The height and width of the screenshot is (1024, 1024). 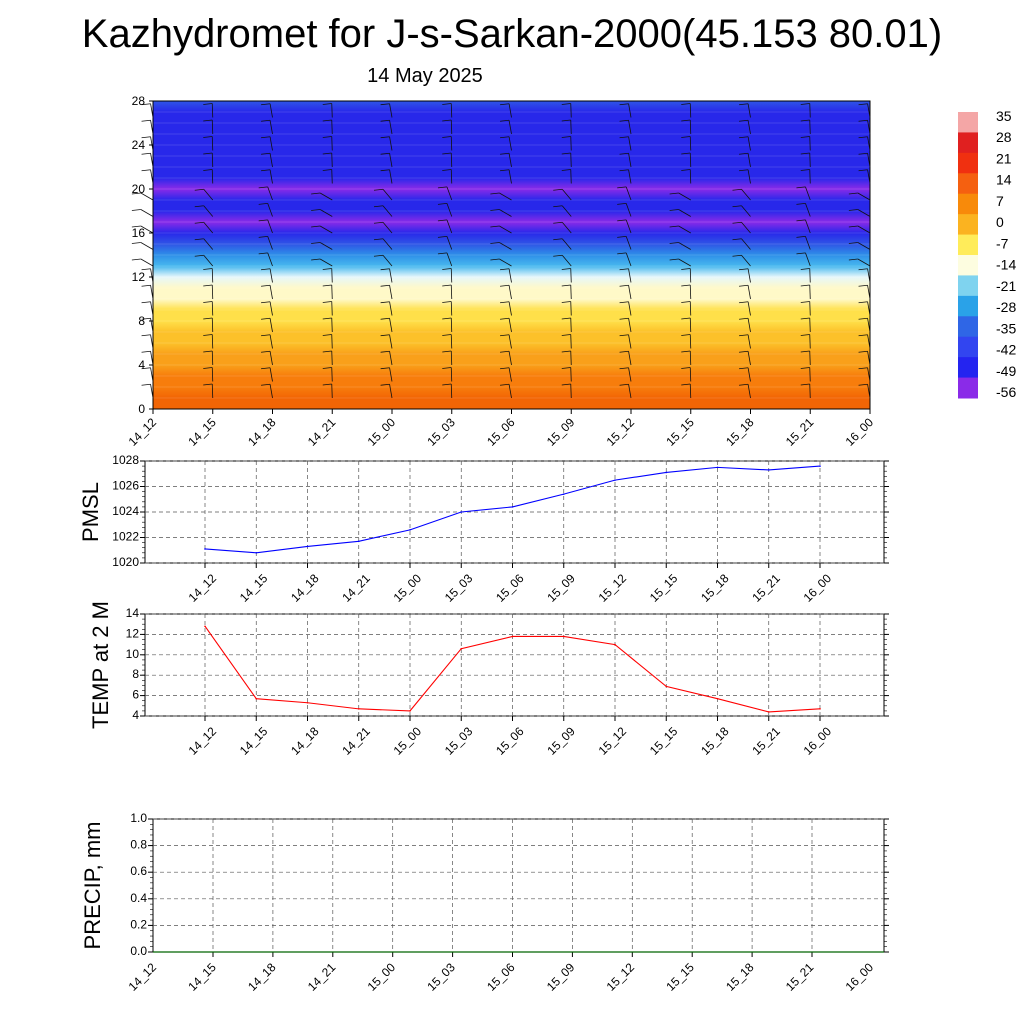 What do you see at coordinates (1006, 392) in the screenshot?
I see `colorbar-label: -56` at bounding box center [1006, 392].